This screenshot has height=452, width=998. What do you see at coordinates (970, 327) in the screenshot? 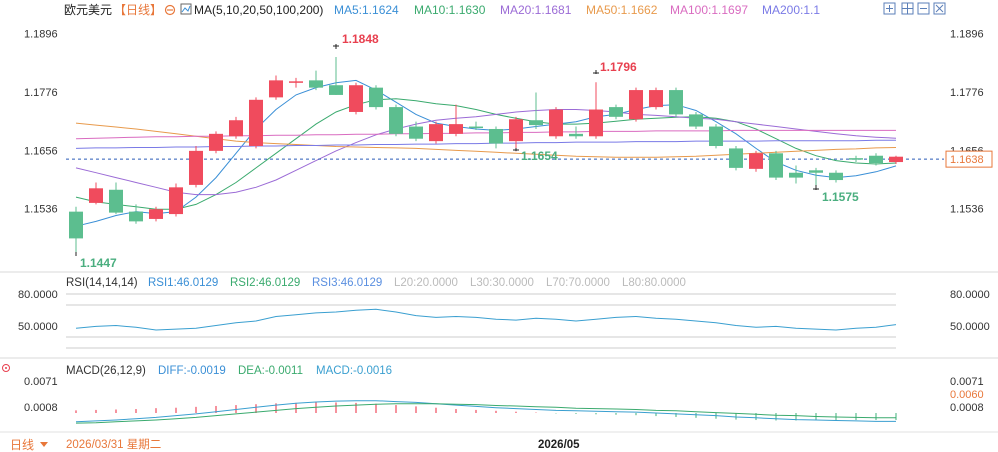
I see `rsi-axis-50-right: 50.0000` at bounding box center [970, 327].